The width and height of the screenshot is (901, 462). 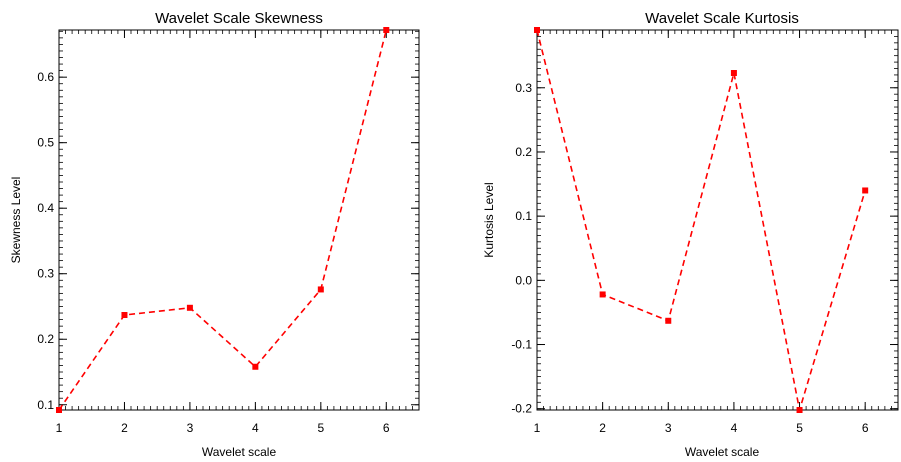 What do you see at coordinates (45, 77) in the screenshot?
I see `y-tick-label: 0.6` at bounding box center [45, 77].